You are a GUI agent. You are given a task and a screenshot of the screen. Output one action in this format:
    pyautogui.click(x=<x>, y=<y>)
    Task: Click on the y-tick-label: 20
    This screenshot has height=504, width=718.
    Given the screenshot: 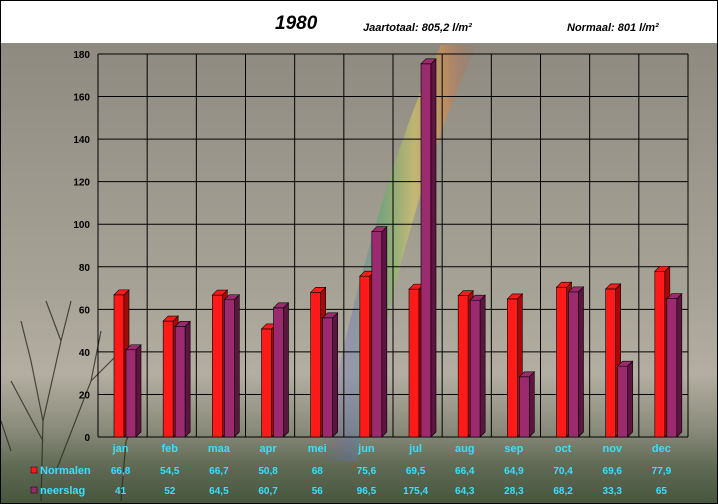 What is the action you would take?
    pyautogui.click(x=85, y=395)
    